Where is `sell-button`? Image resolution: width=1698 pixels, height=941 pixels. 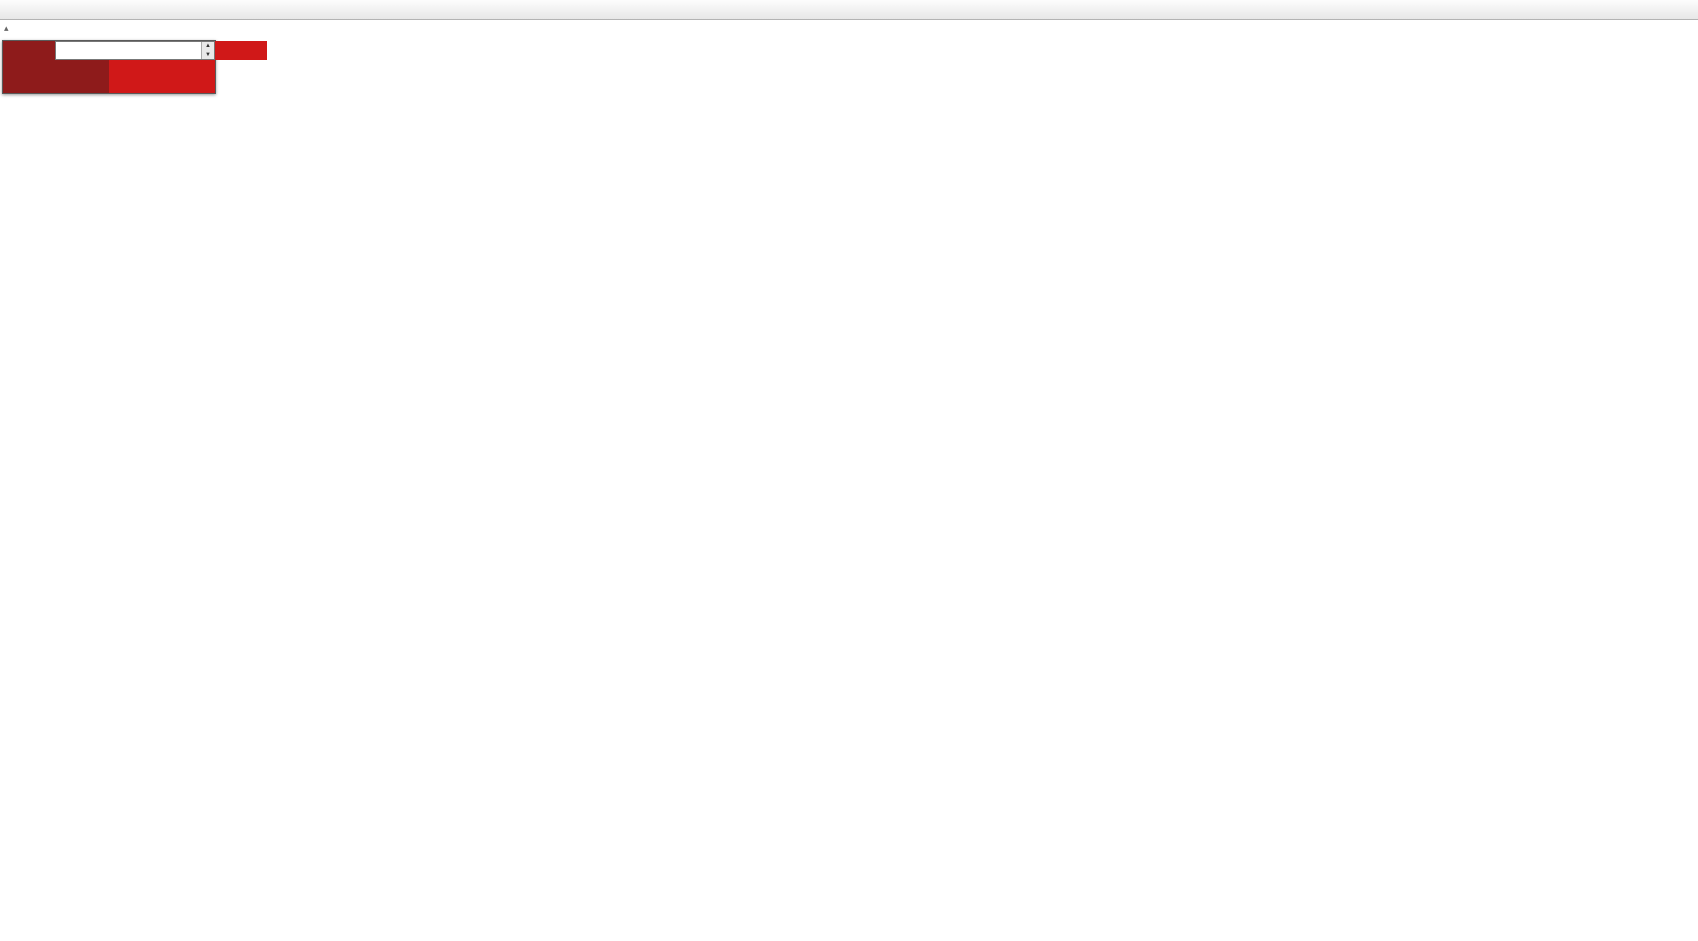 sell-button is located at coordinates (29, 50).